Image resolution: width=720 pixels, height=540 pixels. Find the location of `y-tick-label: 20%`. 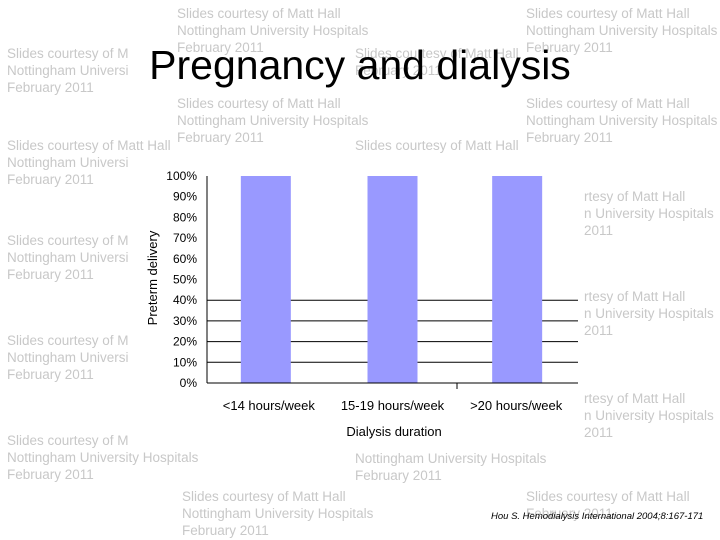

y-tick-label: 20% is located at coordinates (185, 342).